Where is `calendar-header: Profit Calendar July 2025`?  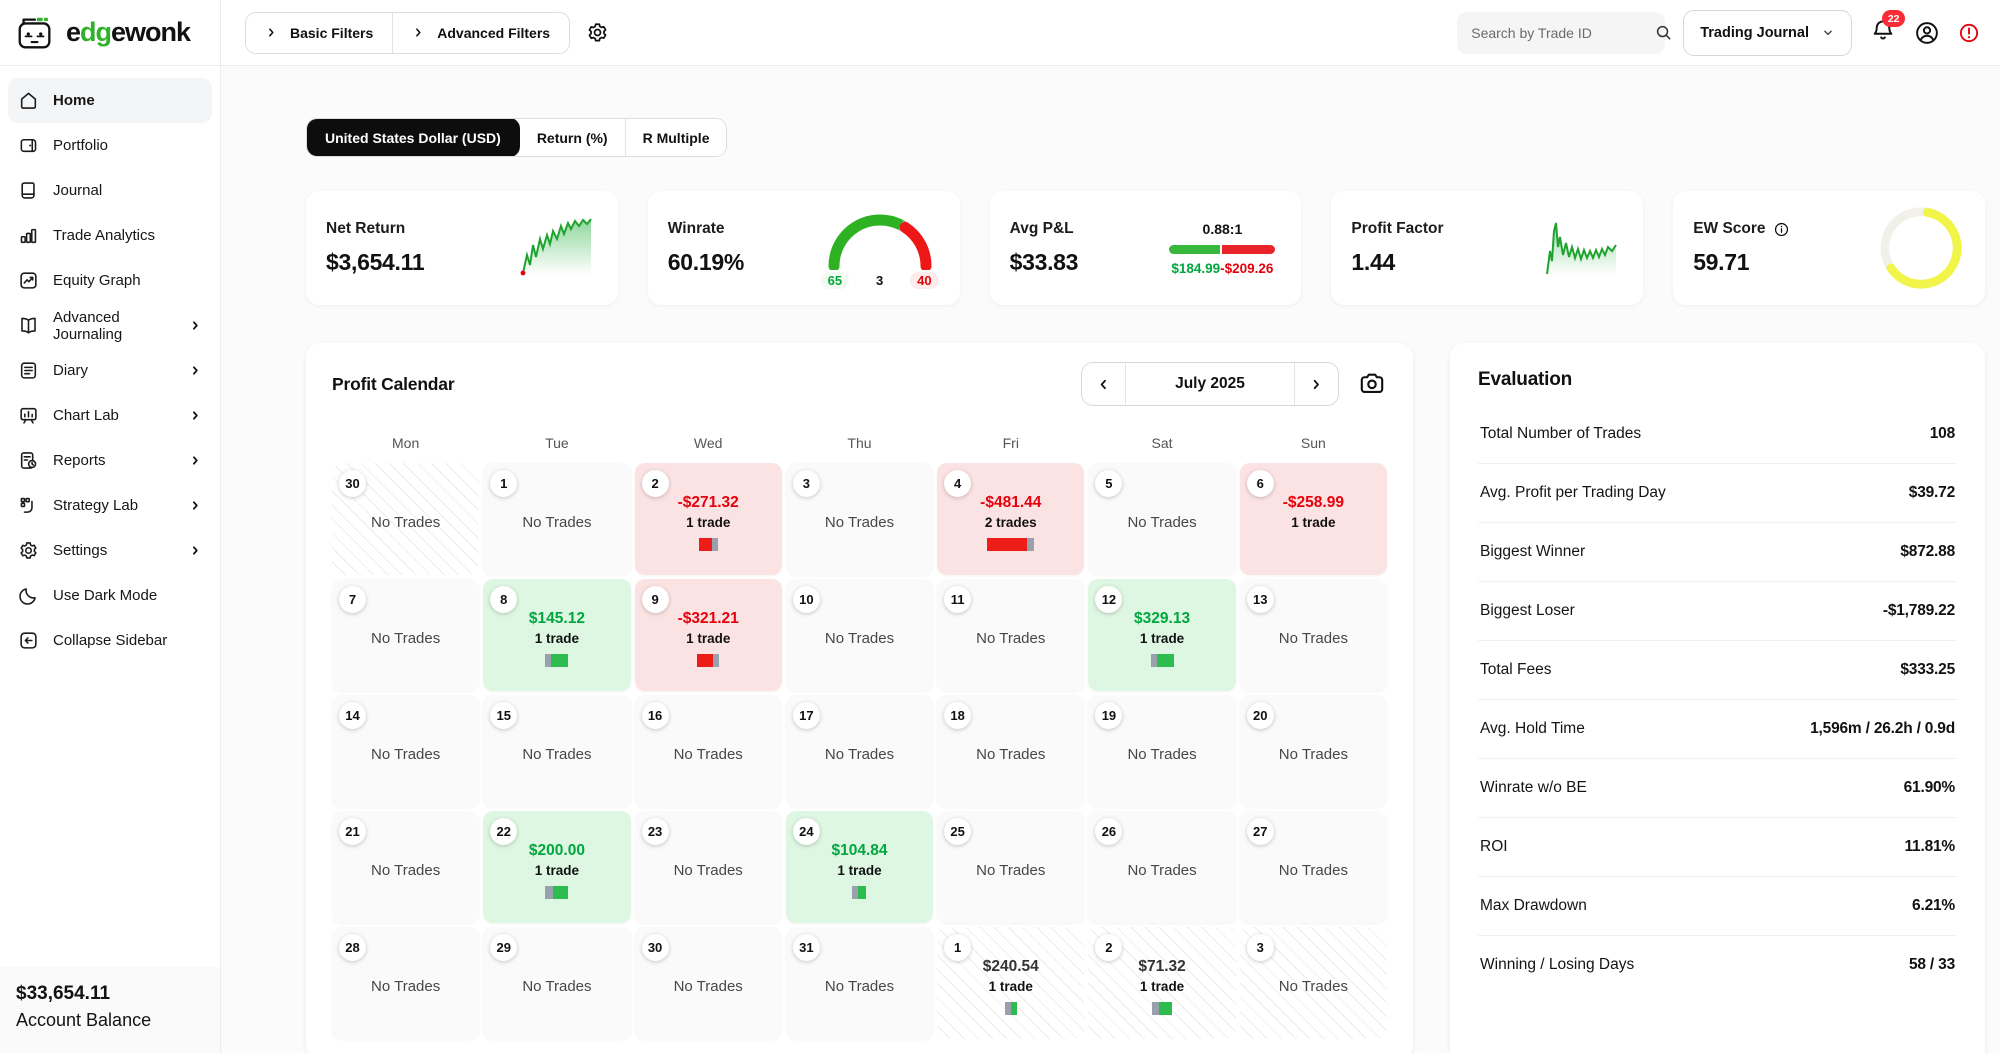
calendar-header: Profit Calendar July 2025 is located at coordinates (859, 384).